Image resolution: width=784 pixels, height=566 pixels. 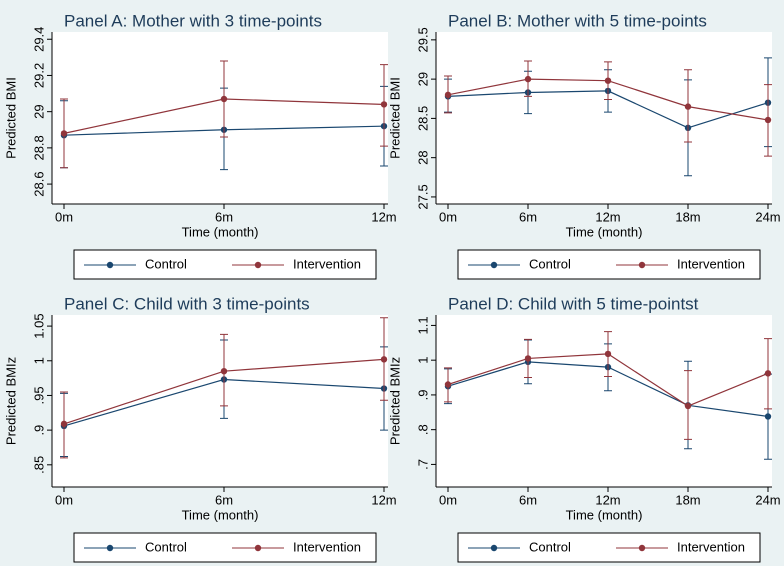 What do you see at coordinates (422, 464) in the screenshot?
I see `y-tick-label: .7` at bounding box center [422, 464].